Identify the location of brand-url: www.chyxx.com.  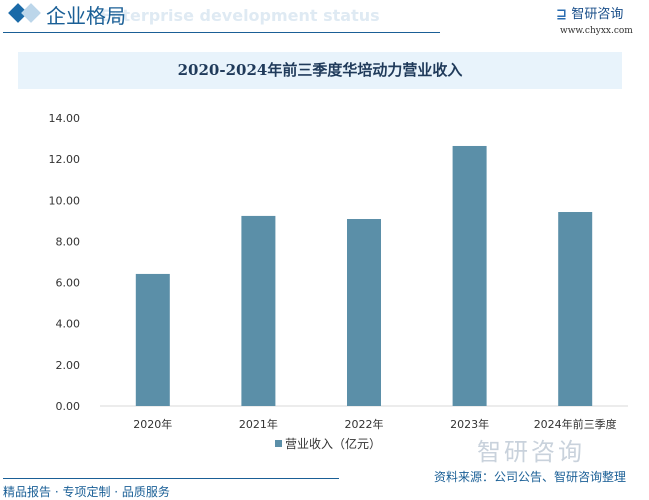
(596, 31).